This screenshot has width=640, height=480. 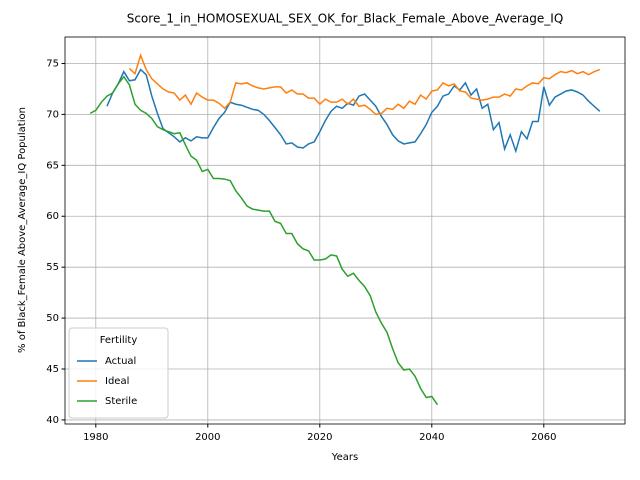 What do you see at coordinates (52, 114) in the screenshot?
I see `y-tick-label: 70` at bounding box center [52, 114].